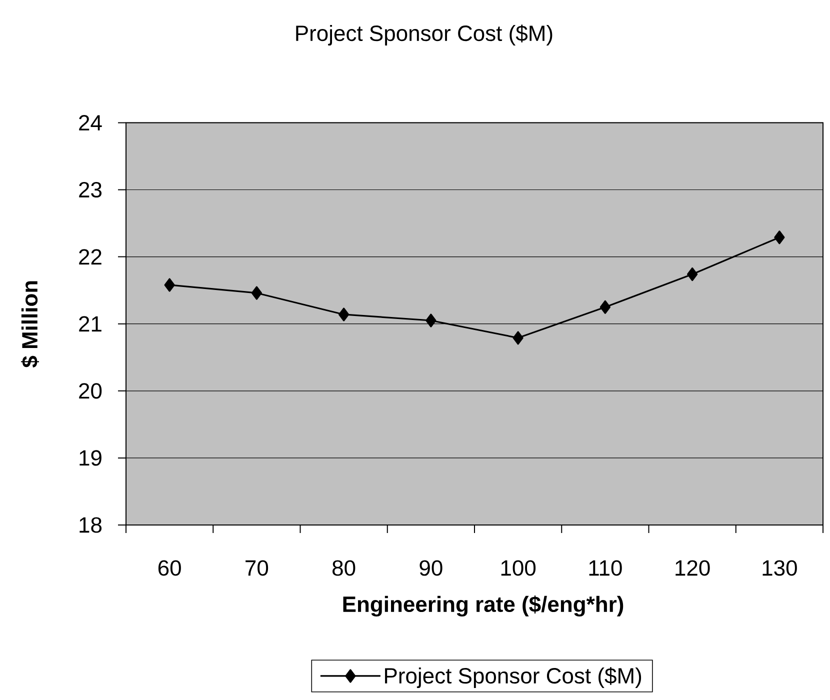 Image resolution: width=830 pixels, height=700 pixels. What do you see at coordinates (90, 190) in the screenshot?
I see `y-tick-label: 23` at bounding box center [90, 190].